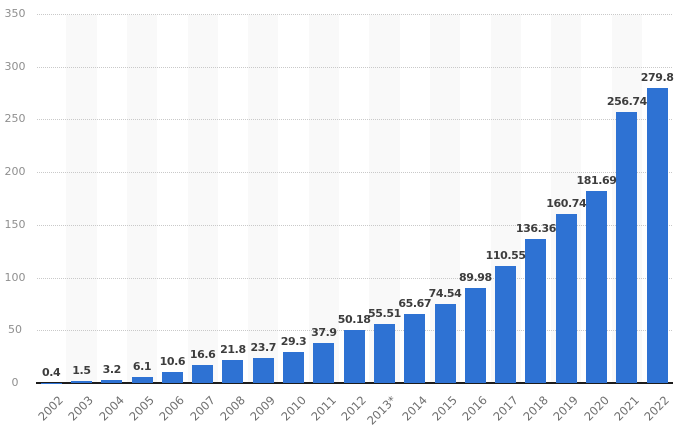  What do you see at coordinates (15, 119) in the screenshot?
I see `y-tick-label: 250` at bounding box center [15, 119].